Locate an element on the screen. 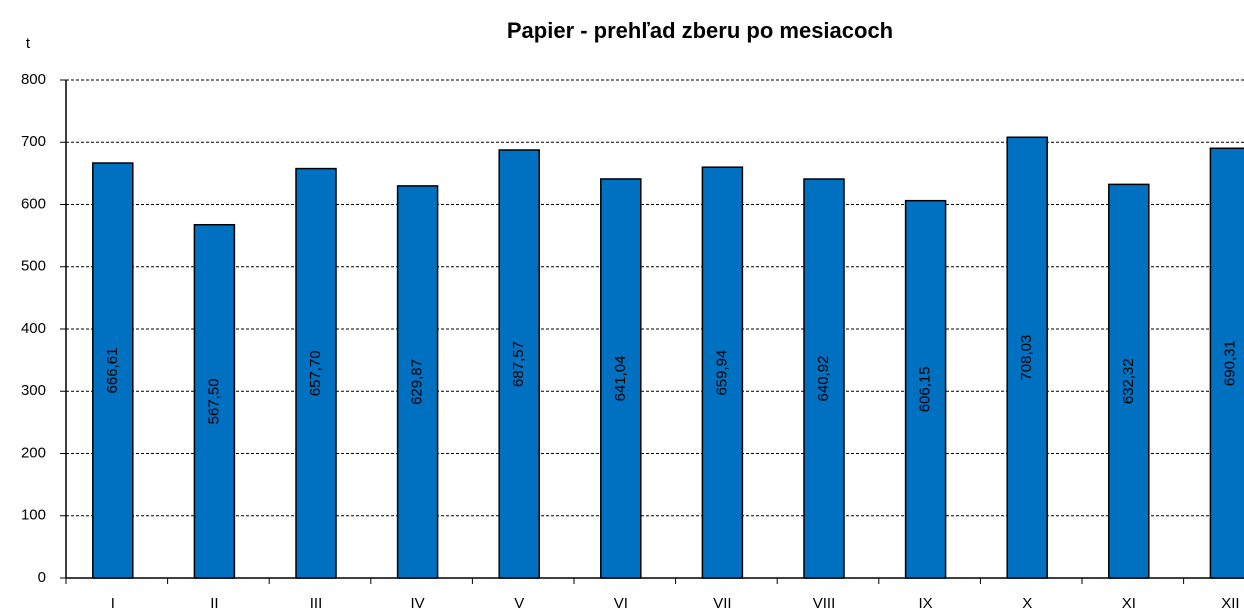 This screenshot has height=612, width=1244. y-tick-label: 0 is located at coordinates (42, 577).